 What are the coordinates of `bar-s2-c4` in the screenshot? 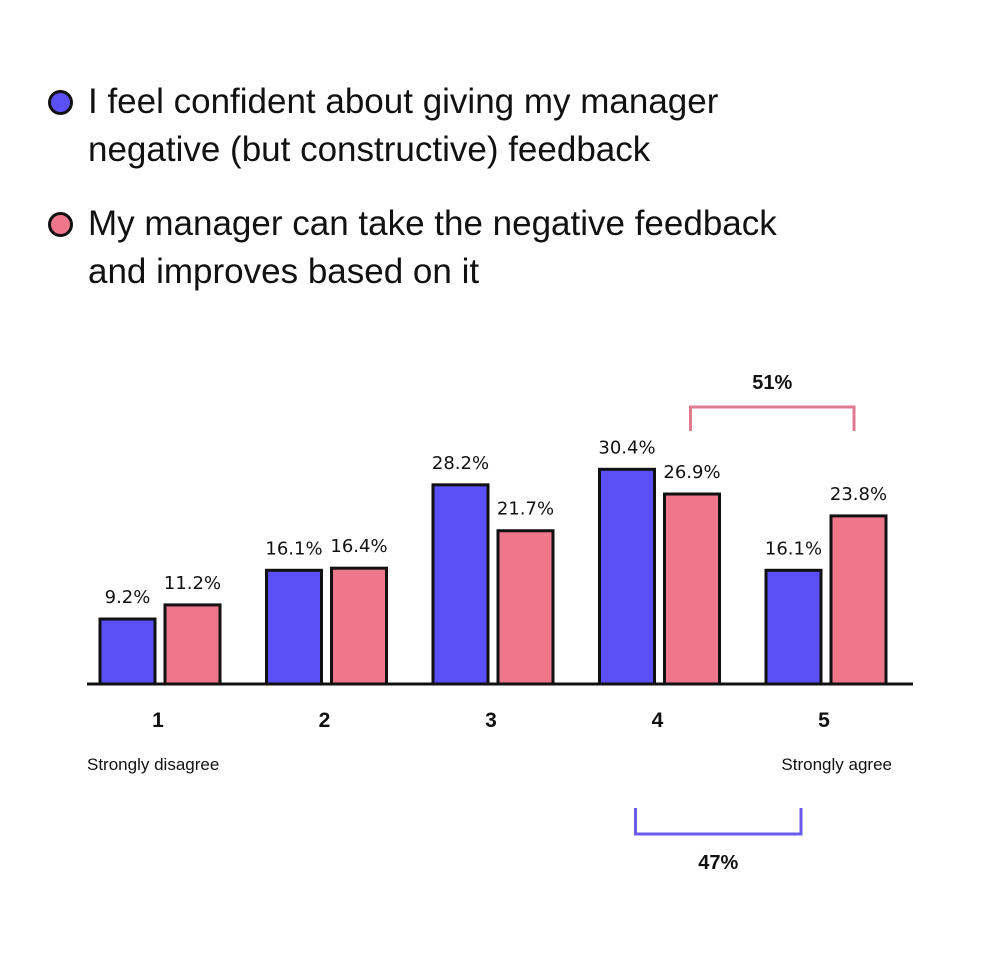 It's located at (692, 589).